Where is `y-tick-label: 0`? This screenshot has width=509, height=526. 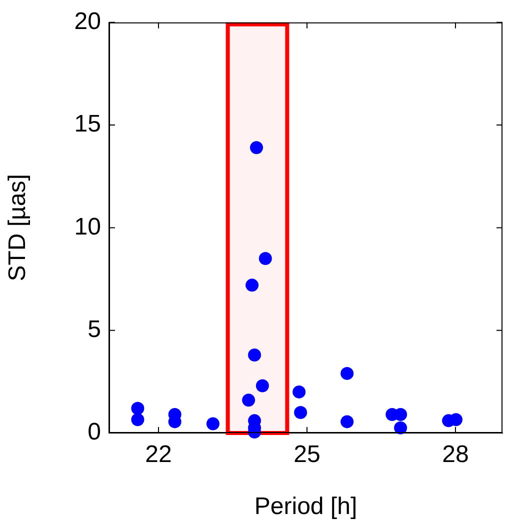
y-tick-label: 0 is located at coordinates (94, 432).